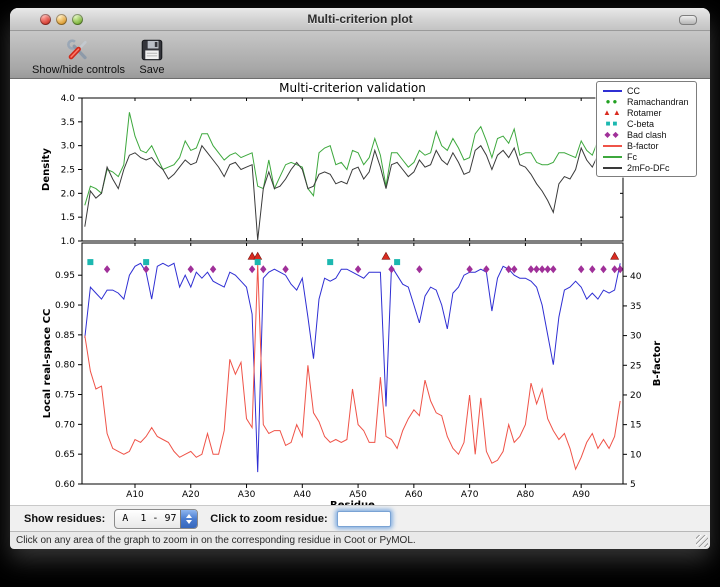  What do you see at coordinates (68, 242) in the screenshot?
I see `density-tick-label: 1.0` at bounding box center [68, 242].